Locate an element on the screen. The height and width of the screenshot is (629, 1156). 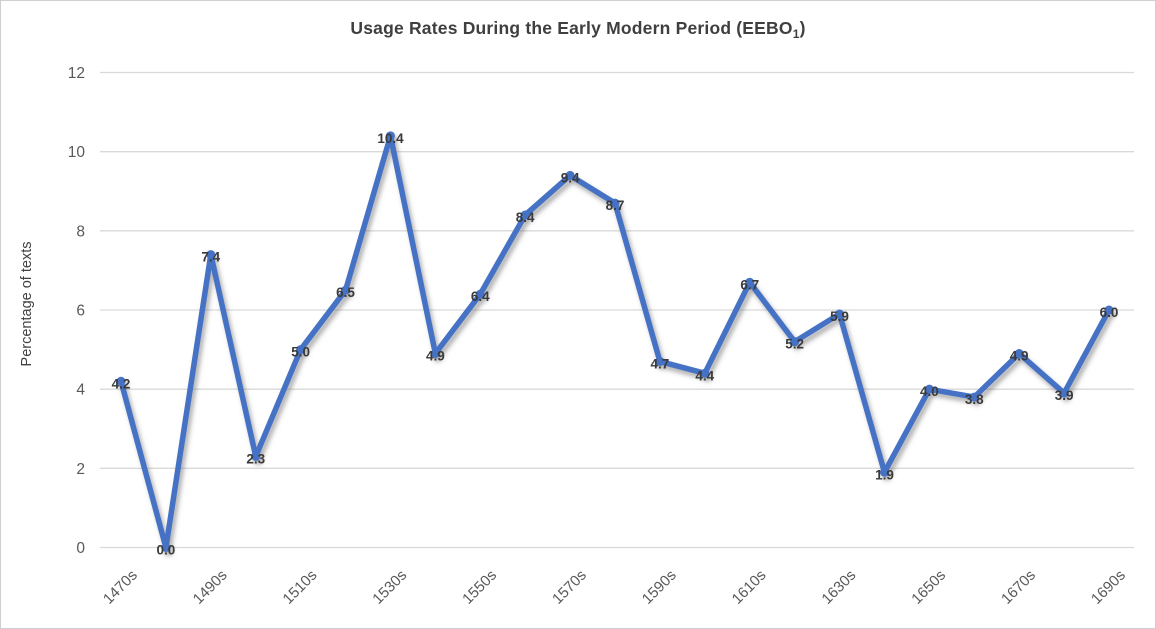
x-tick-label: 1510s is located at coordinates (300, 587).